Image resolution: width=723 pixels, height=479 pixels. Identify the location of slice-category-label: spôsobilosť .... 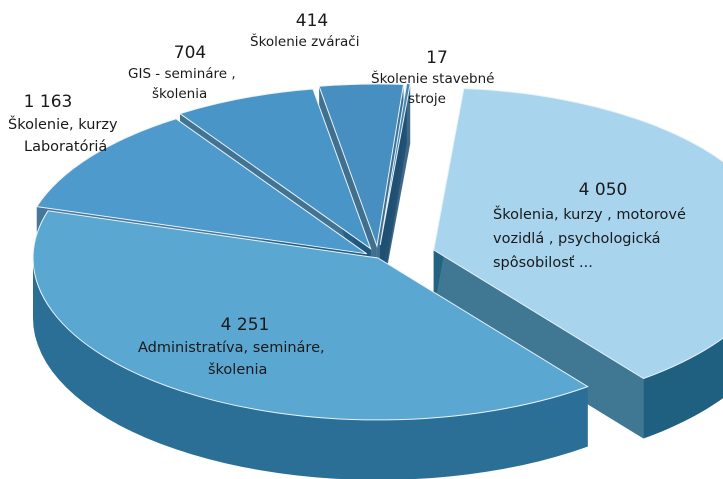
(543, 263).